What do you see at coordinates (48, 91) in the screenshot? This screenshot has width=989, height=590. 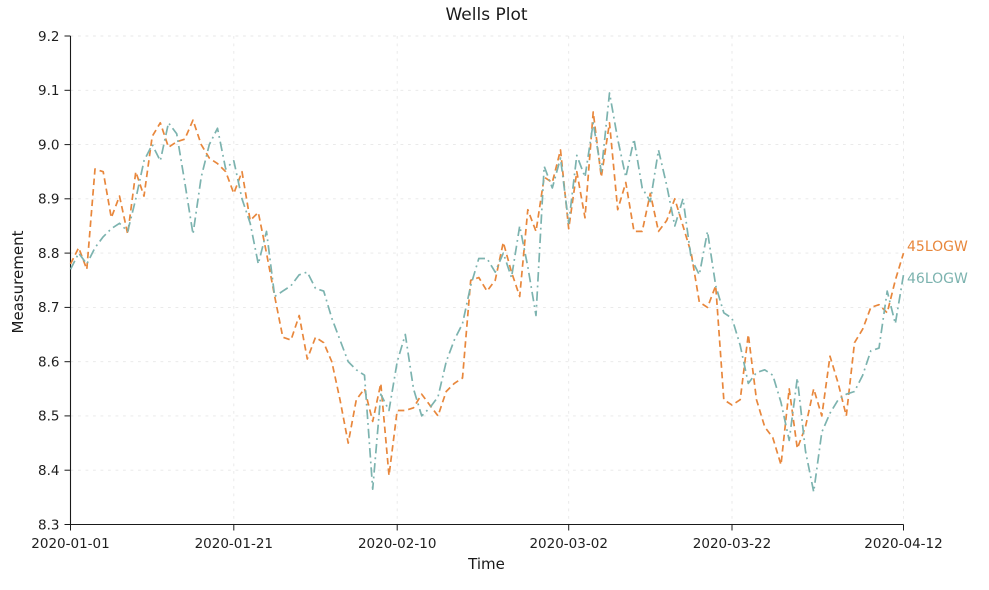 I see `y-tick-label: 9.1` at bounding box center [48, 91].